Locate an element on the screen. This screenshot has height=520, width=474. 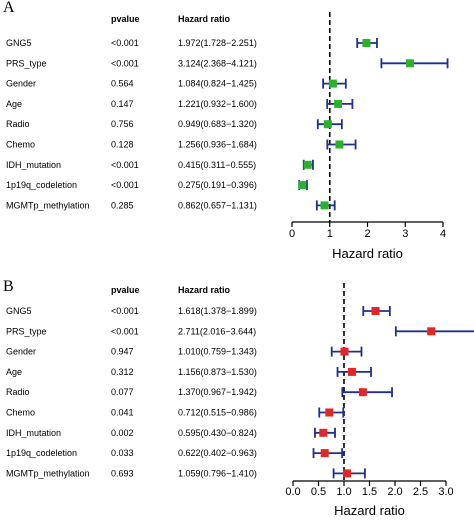
pvalue-value: 0.147 is located at coordinates (122, 104).